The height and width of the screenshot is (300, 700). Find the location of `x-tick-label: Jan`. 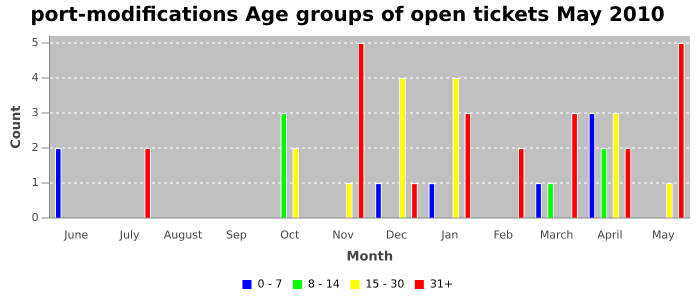

x-tick-label: Jan is located at coordinates (449, 235).